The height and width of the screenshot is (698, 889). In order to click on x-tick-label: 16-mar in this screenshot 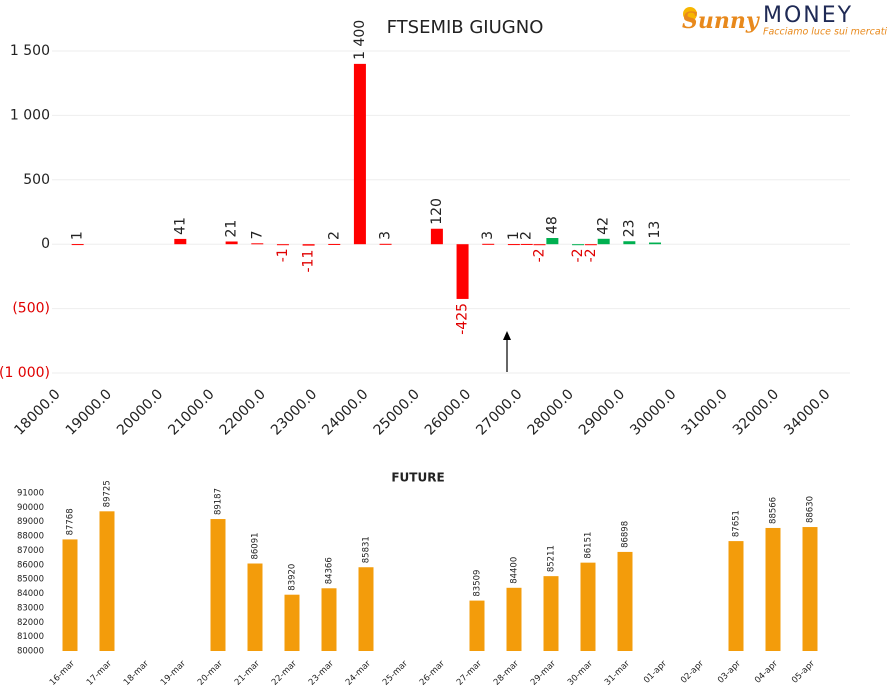, I will do `click(62, 672)`.